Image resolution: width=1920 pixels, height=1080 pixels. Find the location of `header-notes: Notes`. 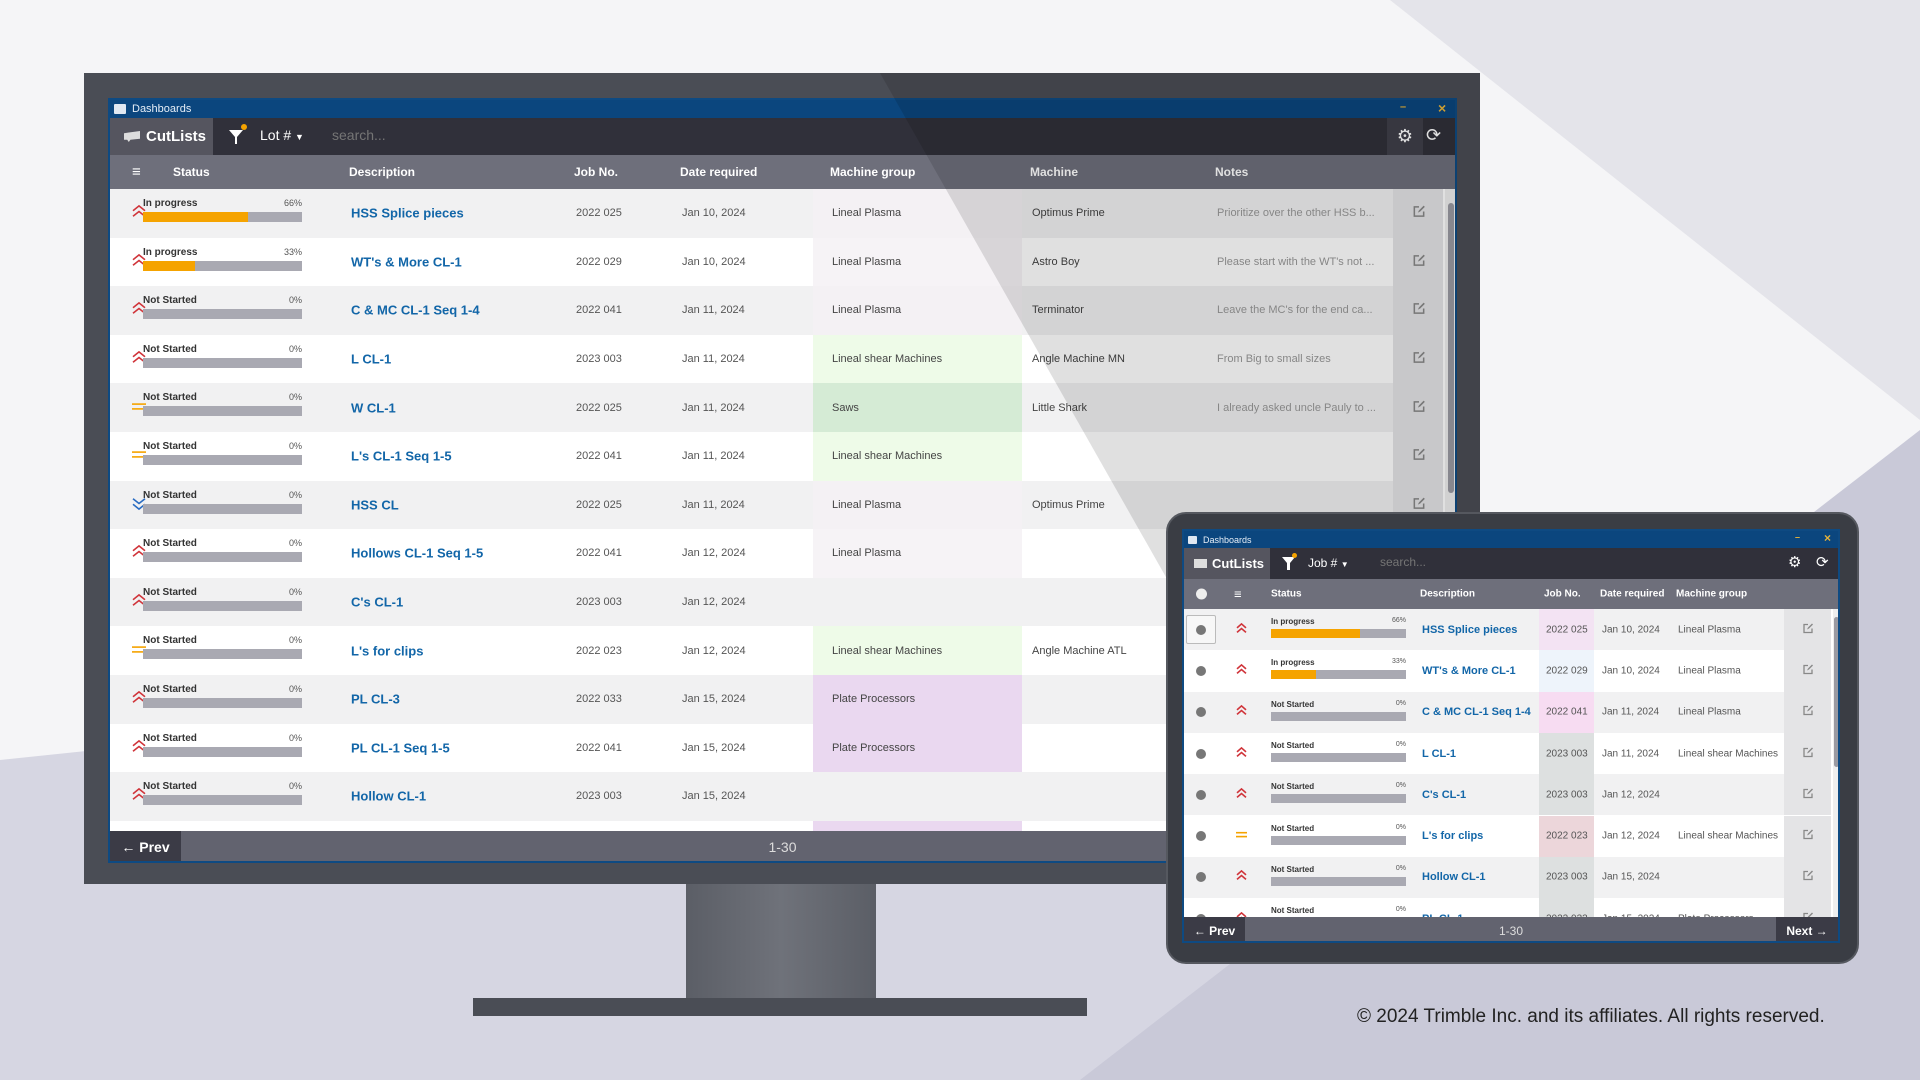

header-notes: Notes is located at coordinates (1232, 172).